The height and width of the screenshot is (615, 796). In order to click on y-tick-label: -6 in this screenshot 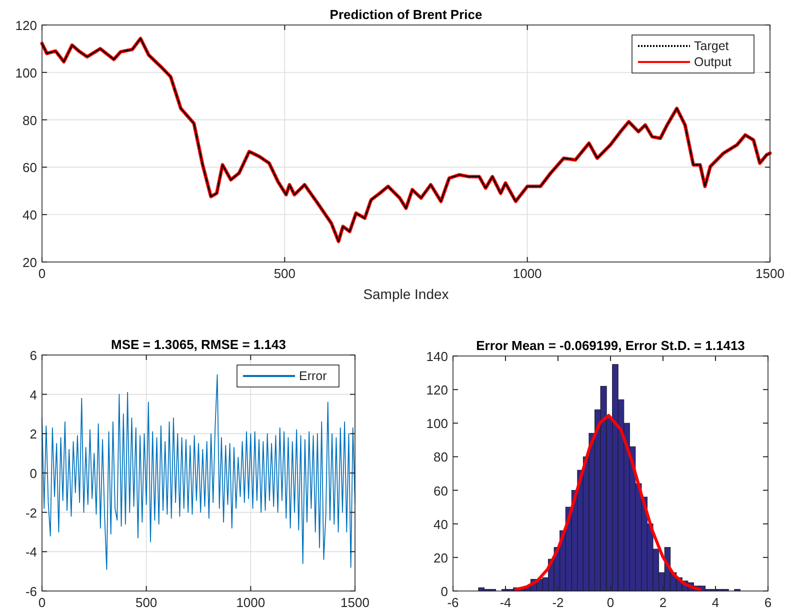, I will do `click(31, 591)`.